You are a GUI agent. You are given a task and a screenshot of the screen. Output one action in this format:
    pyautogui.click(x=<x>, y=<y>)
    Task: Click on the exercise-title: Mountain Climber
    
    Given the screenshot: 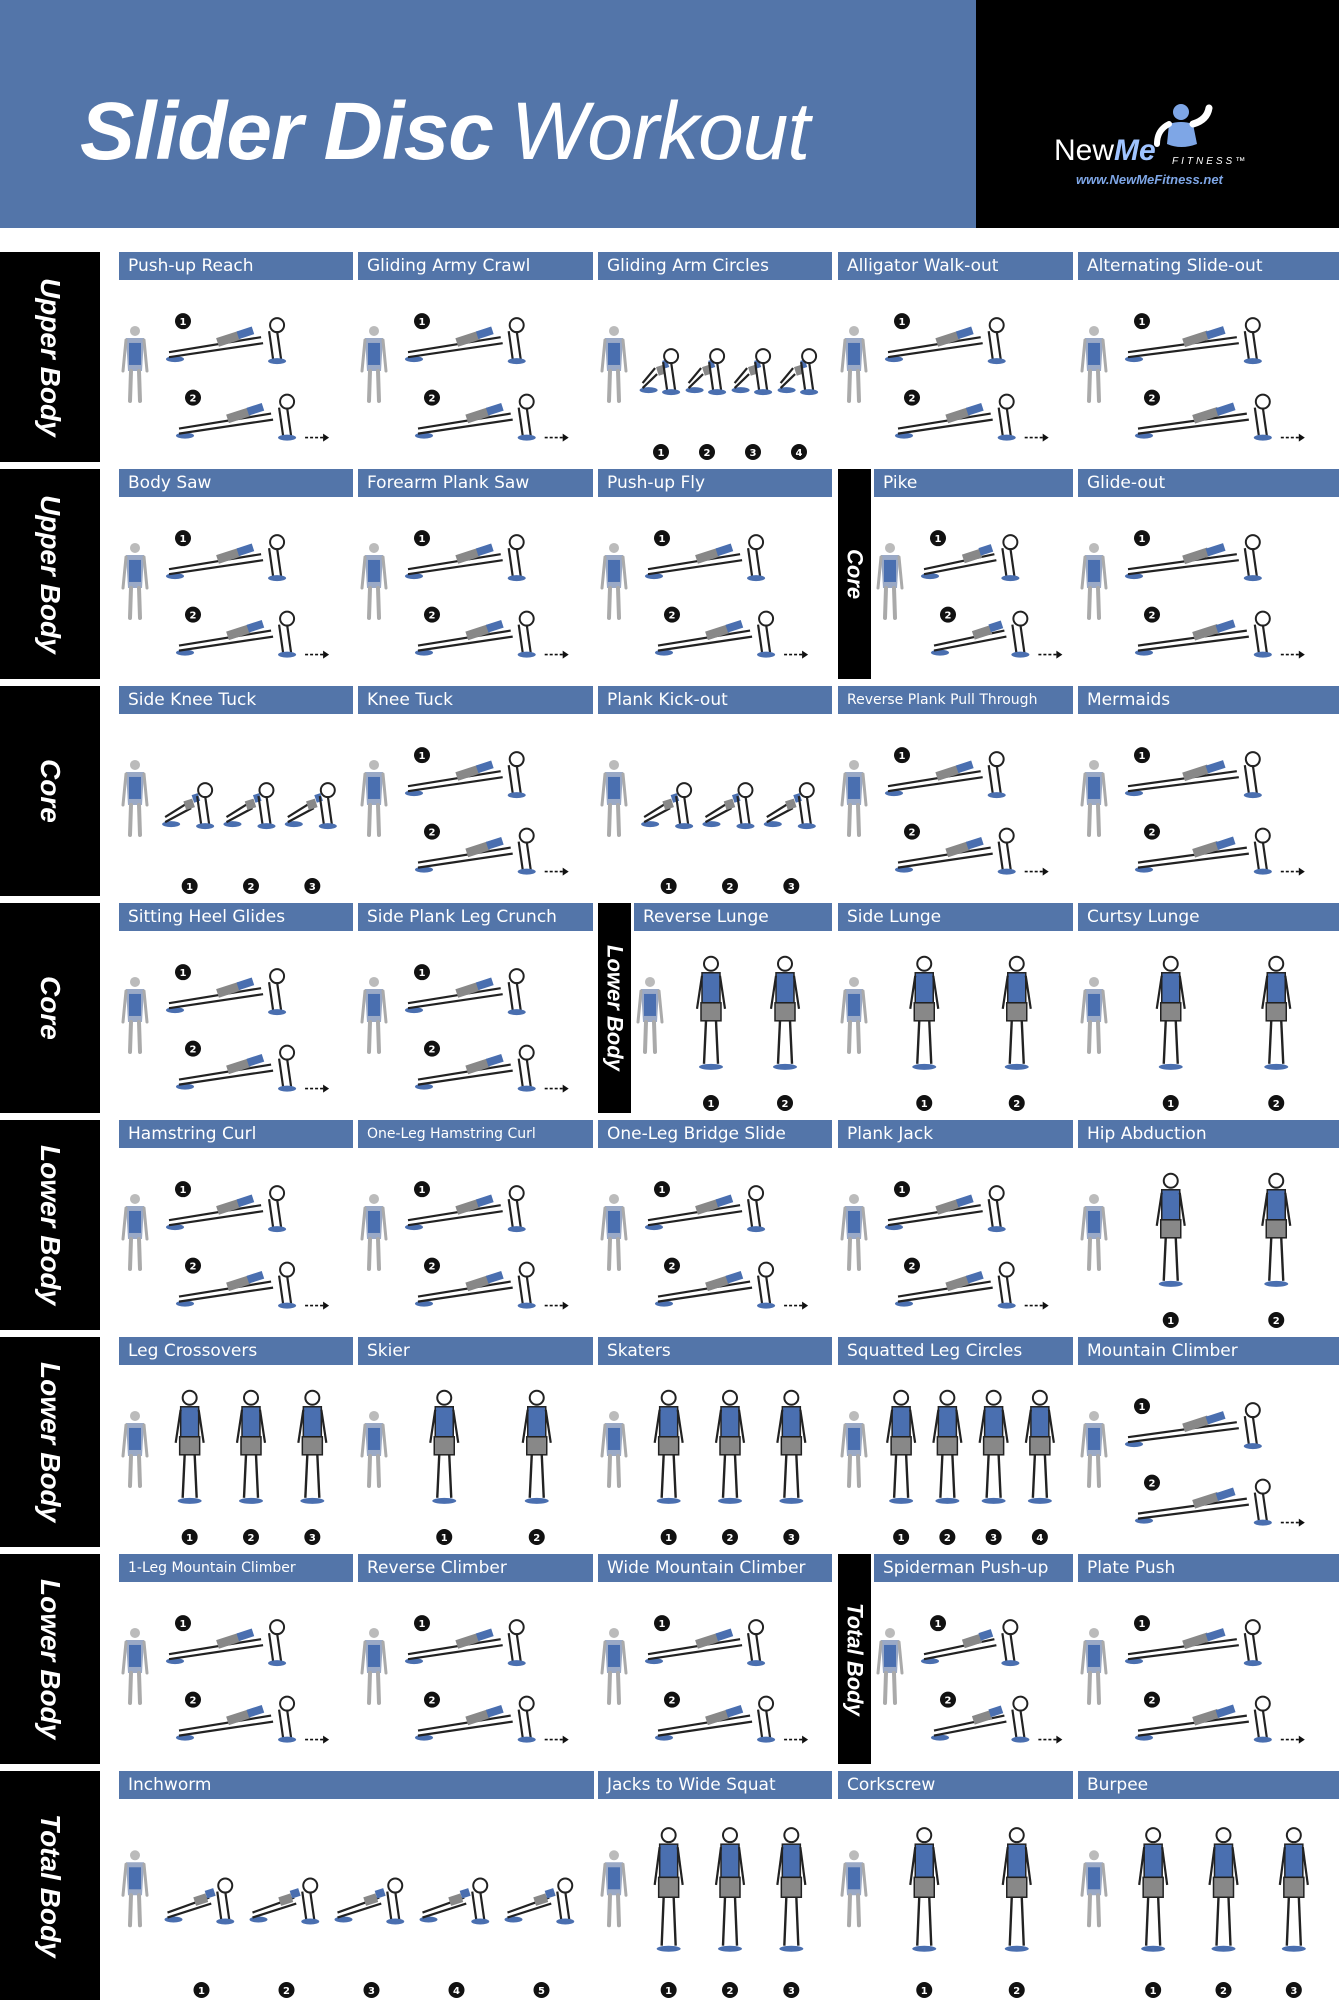 What is the action you would take?
    pyautogui.click(x=1208, y=1351)
    